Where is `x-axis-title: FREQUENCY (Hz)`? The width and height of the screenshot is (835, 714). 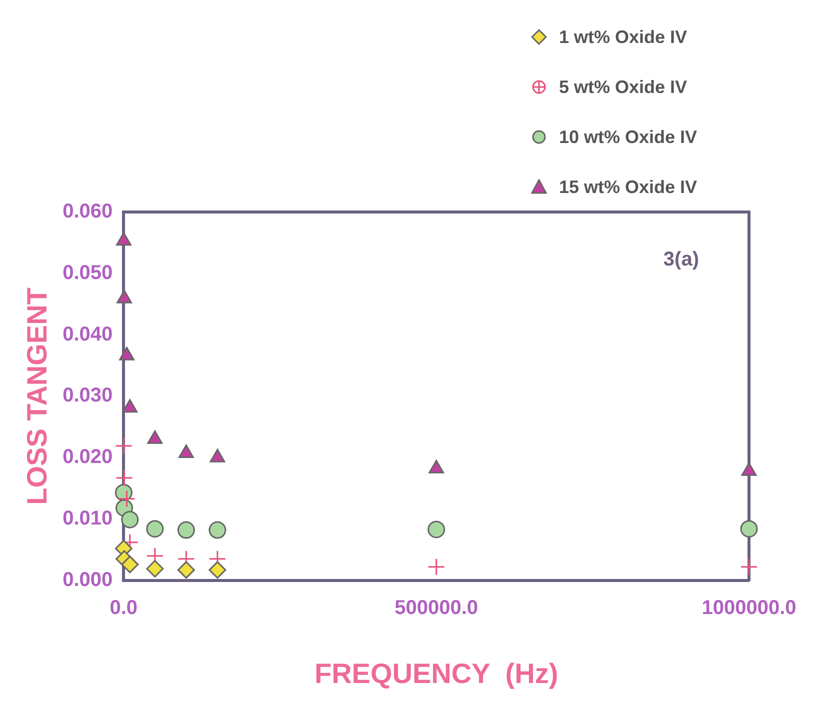
x-axis-title: FREQUENCY (Hz) is located at coordinates (436, 673).